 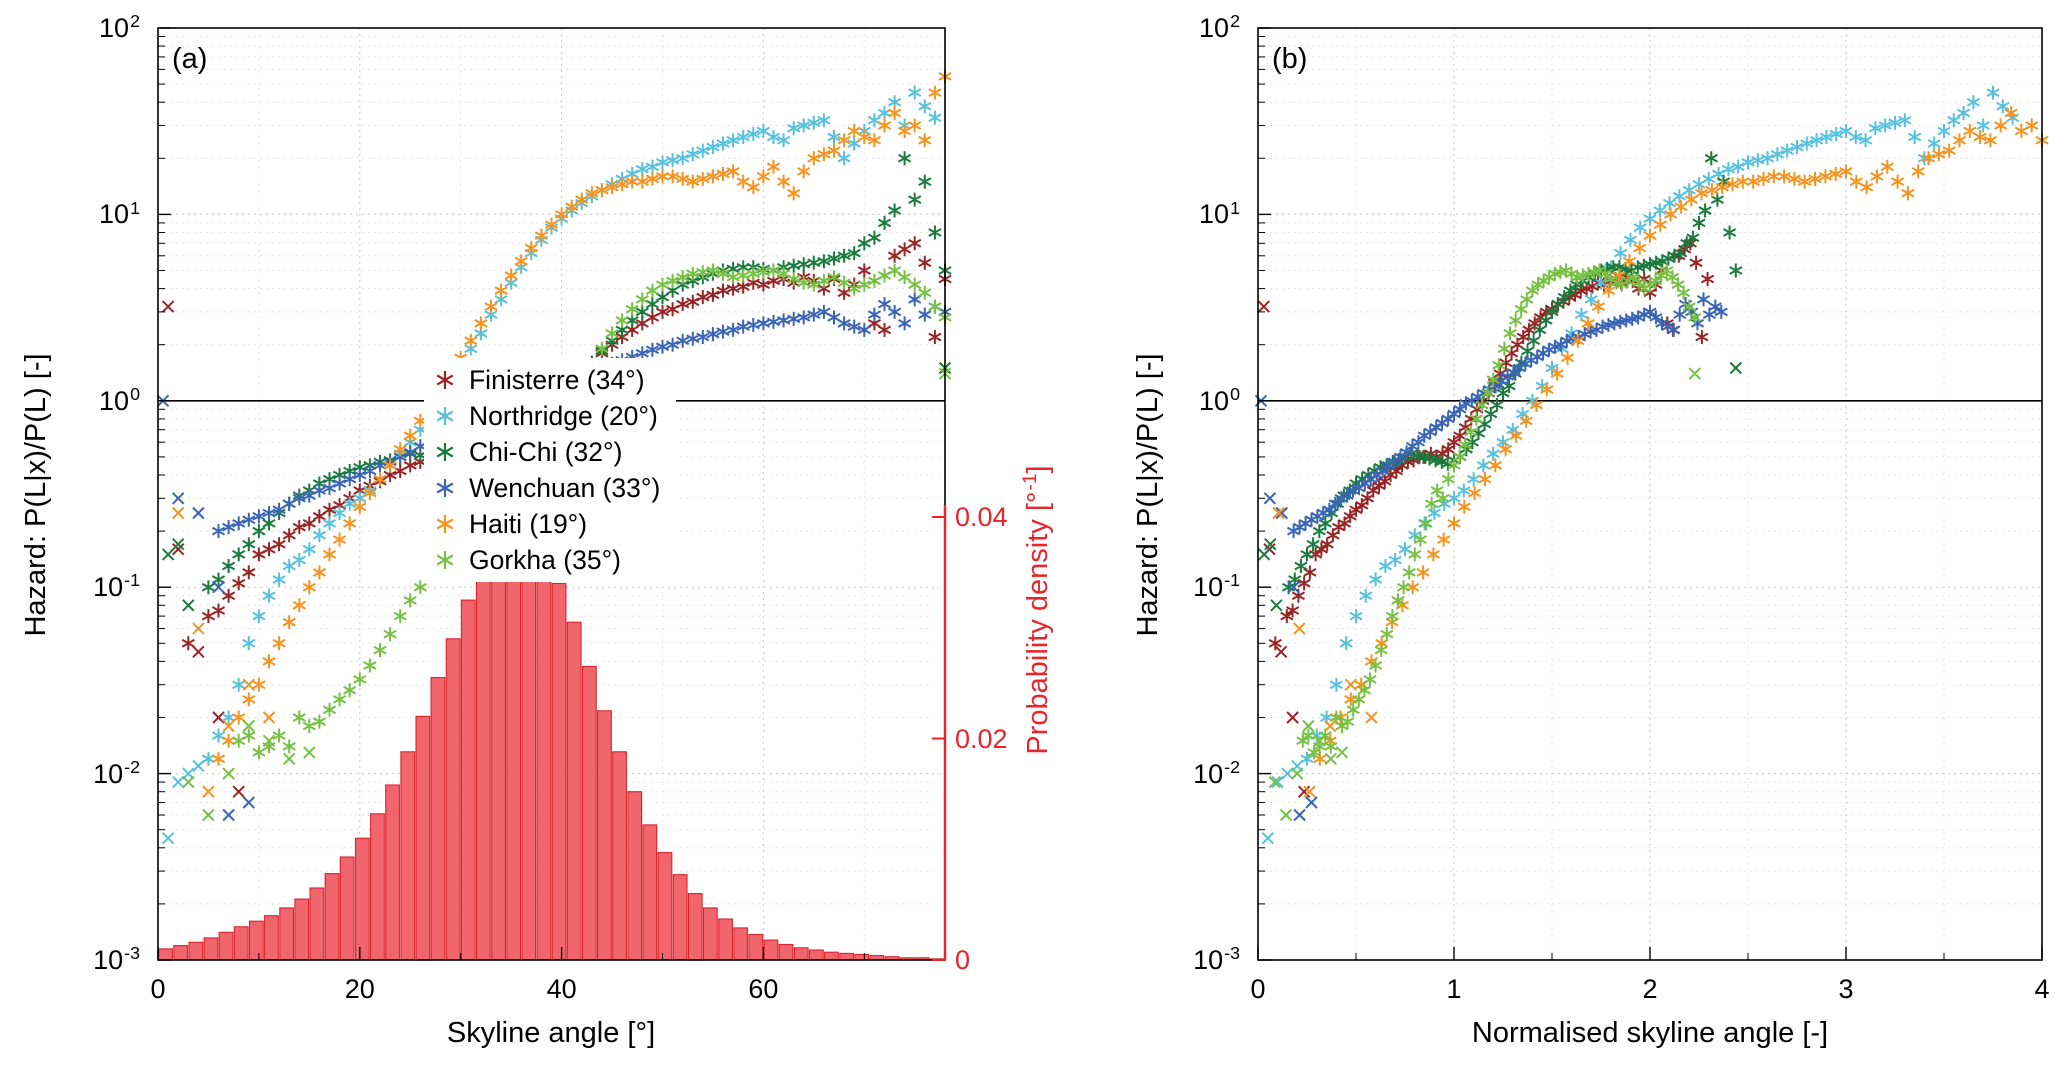 What do you see at coordinates (1038, 623) in the screenshot?
I see `y2label-text: Probability density [°` at bounding box center [1038, 623].